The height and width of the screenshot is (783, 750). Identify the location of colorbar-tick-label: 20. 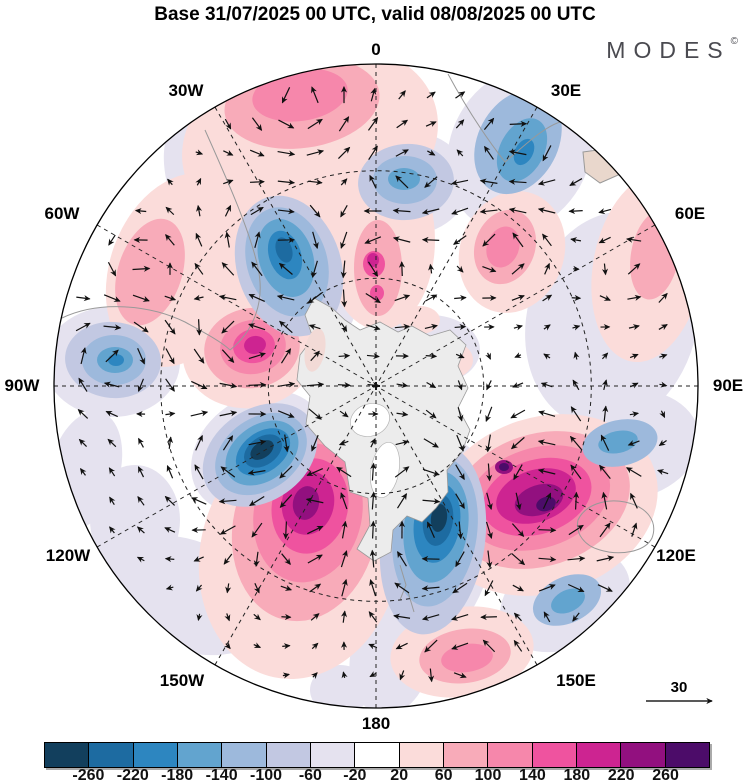
(399, 775).